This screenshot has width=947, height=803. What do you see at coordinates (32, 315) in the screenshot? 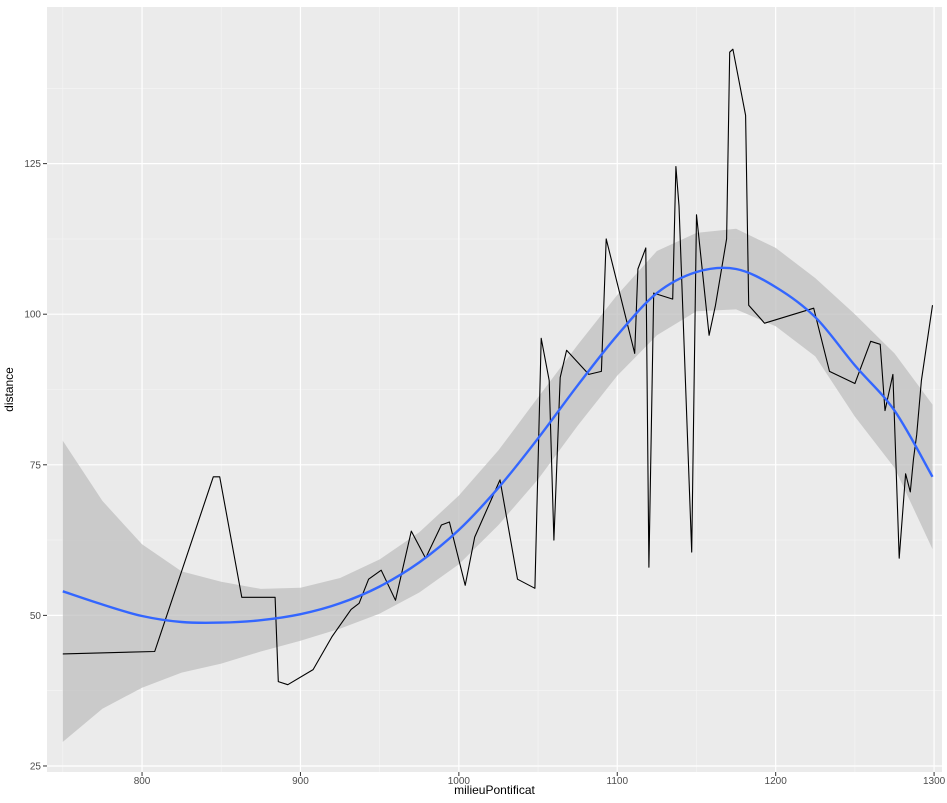
I see `y-tick-label: 100` at bounding box center [32, 315].